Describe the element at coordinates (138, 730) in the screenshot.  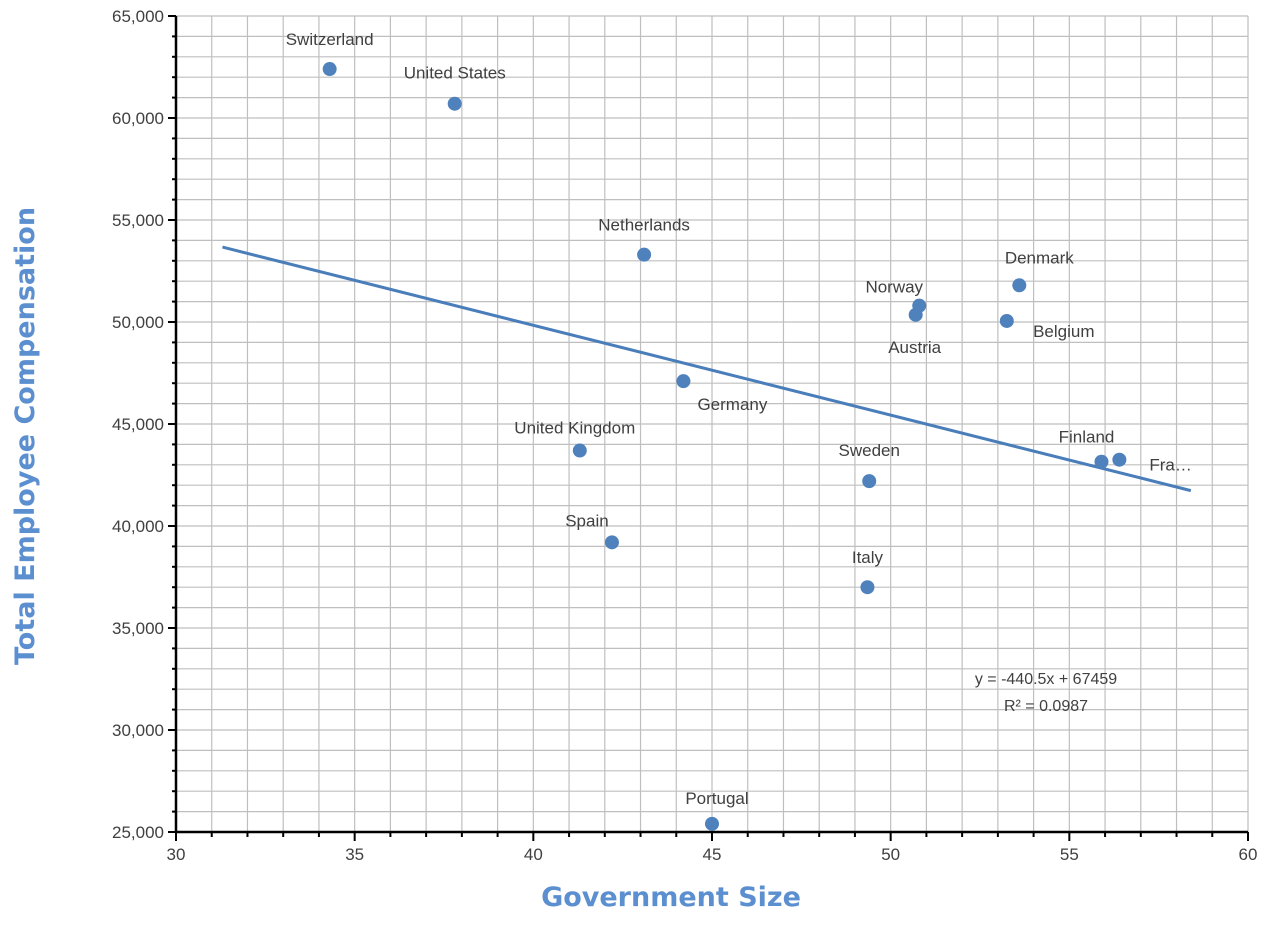
I see `y-tick-label: 30,000` at that location.